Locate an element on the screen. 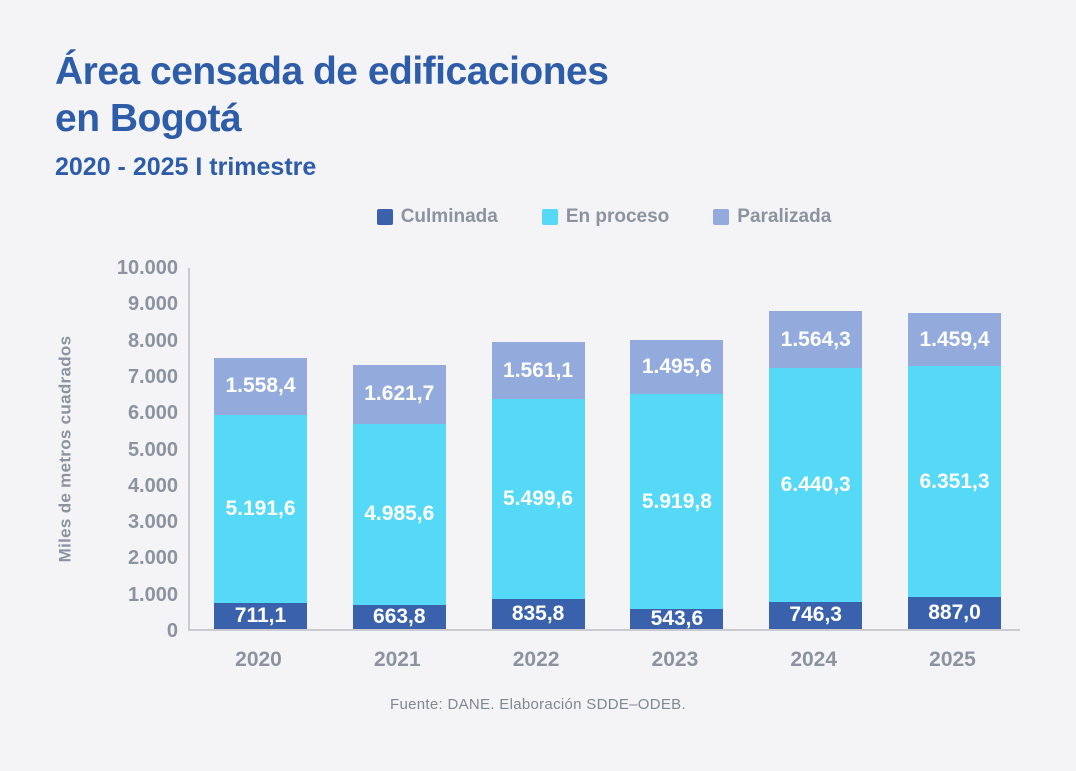 Image resolution: width=1076 pixels, height=771 pixels. chart-title: Área censada de edificaciones en Bogotá is located at coordinates (332, 95).